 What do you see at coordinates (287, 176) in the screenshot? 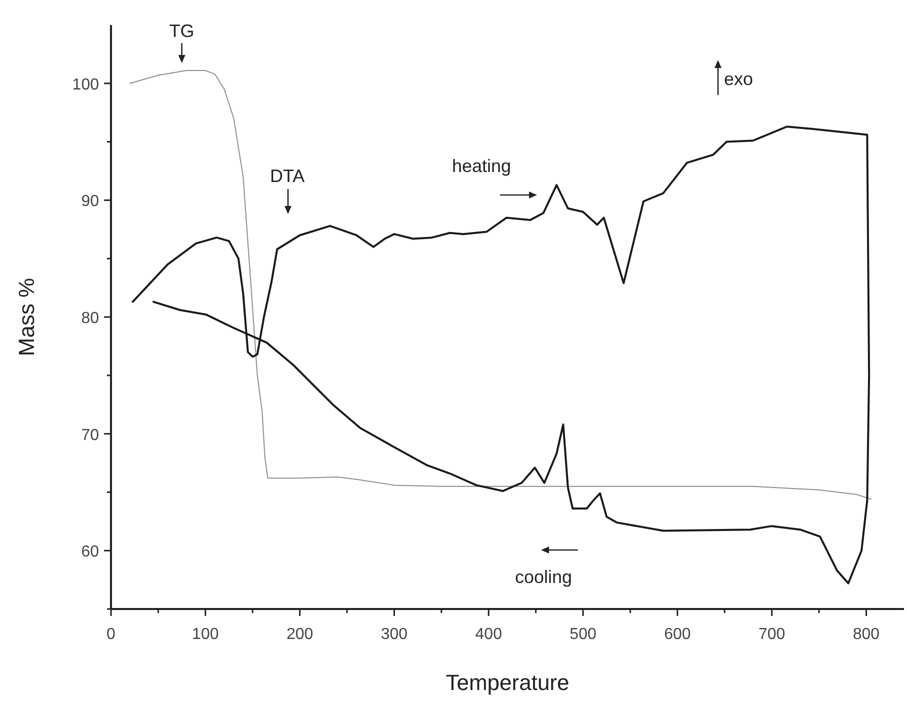
I see `annotation: DTA` at bounding box center [287, 176].